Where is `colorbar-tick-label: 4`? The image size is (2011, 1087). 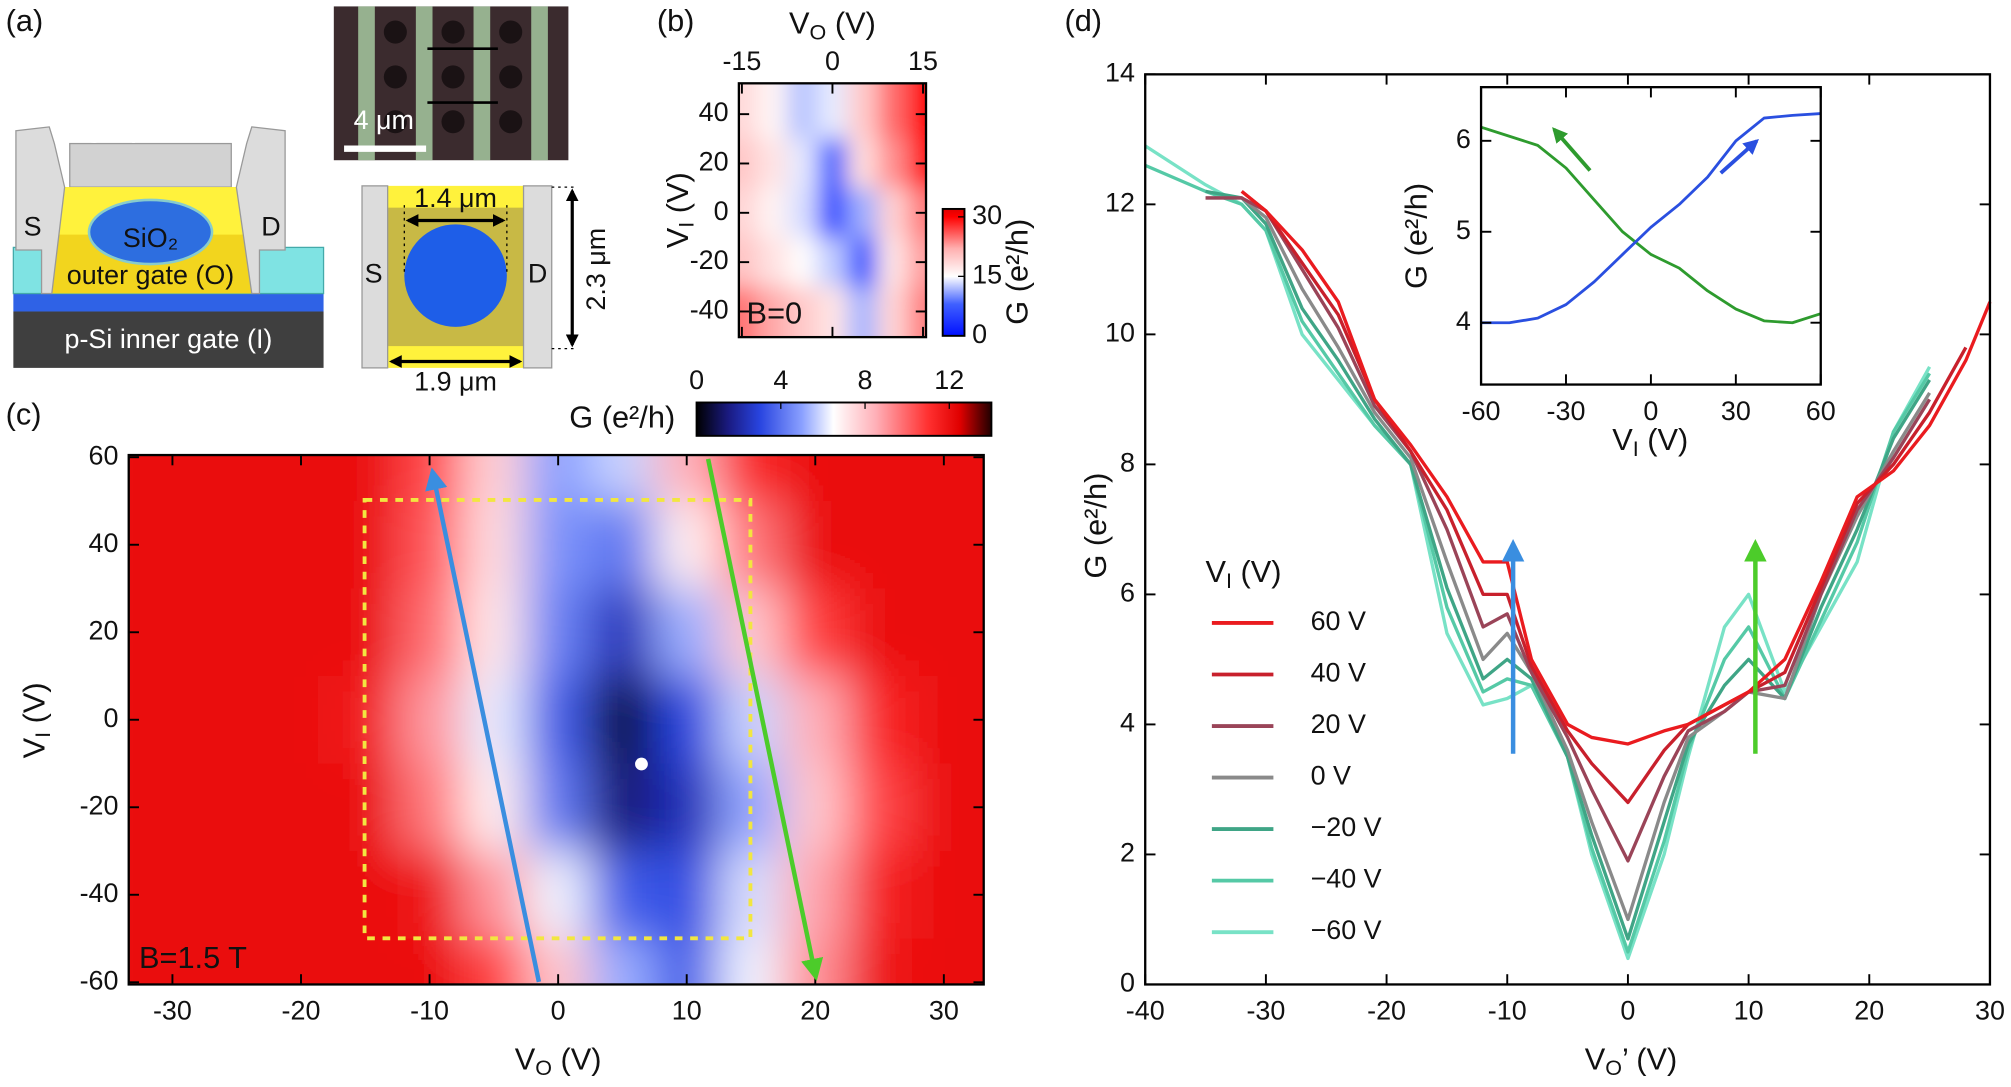
colorbar-tick-label: 4 is located at coordinates (780, 380).